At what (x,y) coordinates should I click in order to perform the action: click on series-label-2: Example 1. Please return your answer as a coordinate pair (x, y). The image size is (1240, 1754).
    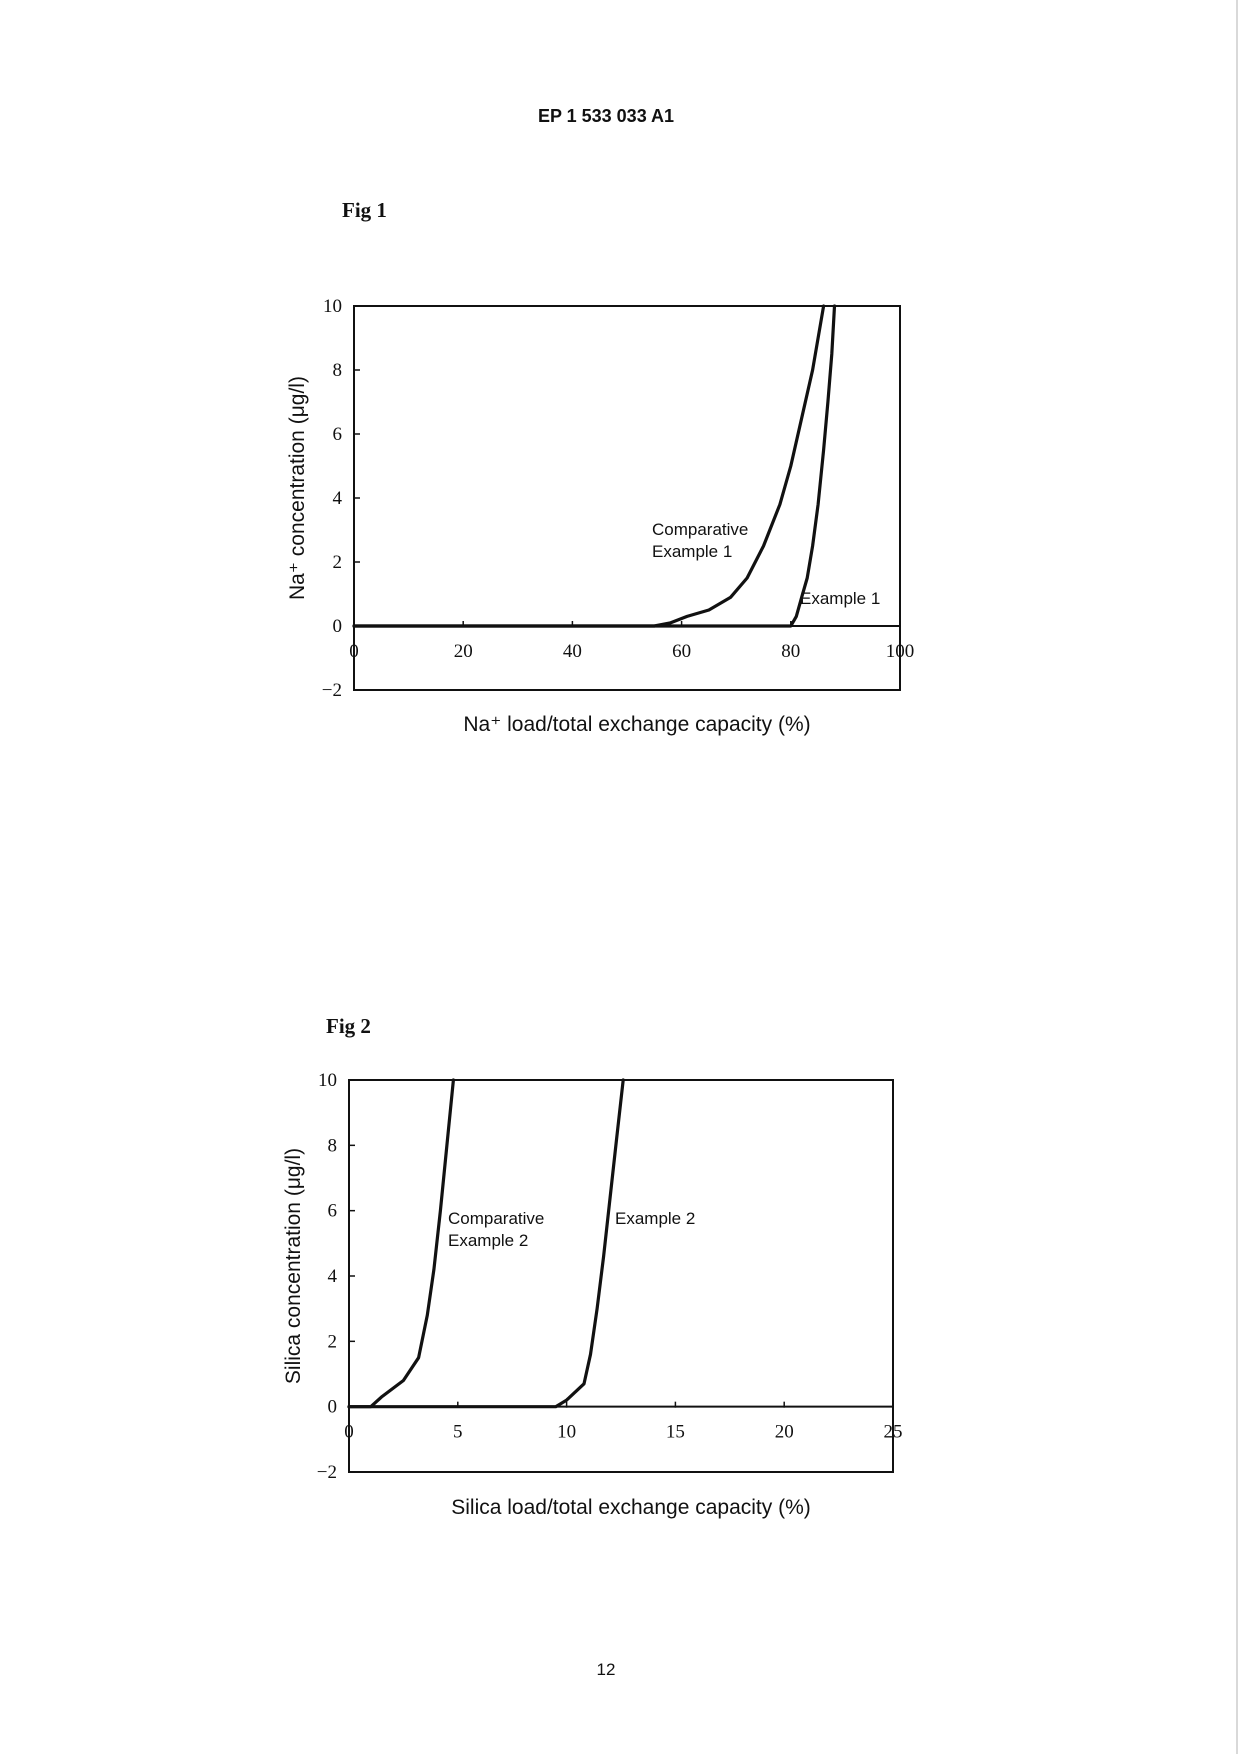
    Looking at the image, I should click on (840, 598).